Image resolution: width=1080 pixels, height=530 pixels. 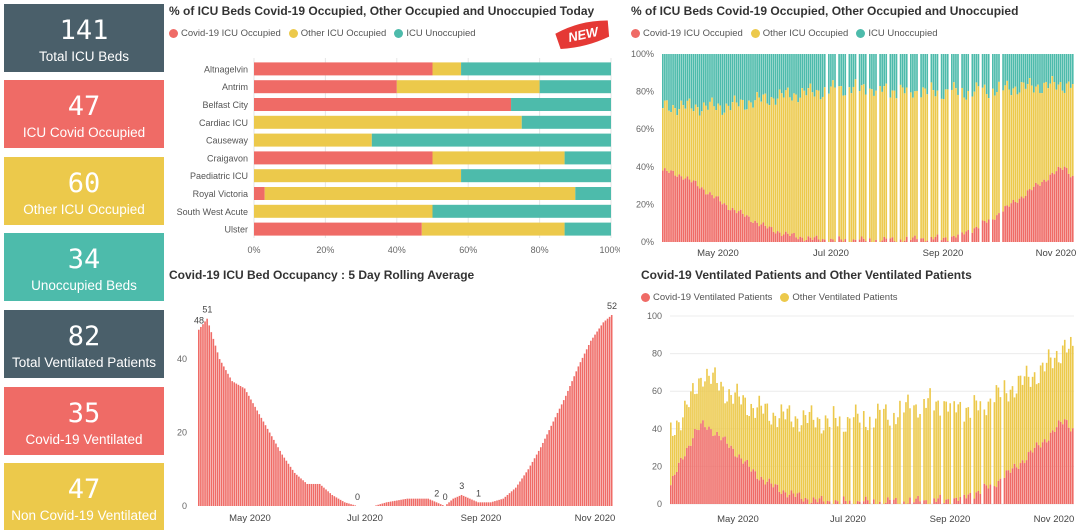 What do you see at coordinates (84, 114) in the screenshot?
I see `kpi-icu-covid-occupied: 47 ICU Covid Occupied` at bounding box center [84, 114].